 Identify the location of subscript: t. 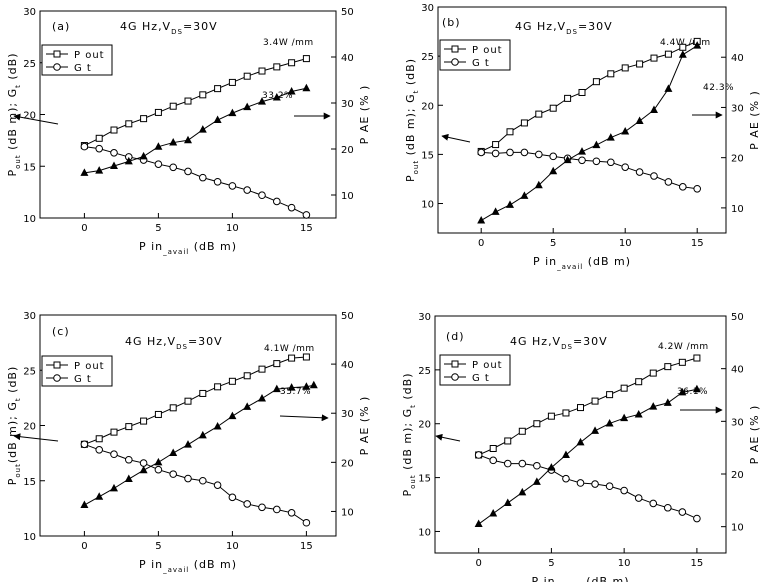
(416, 92).